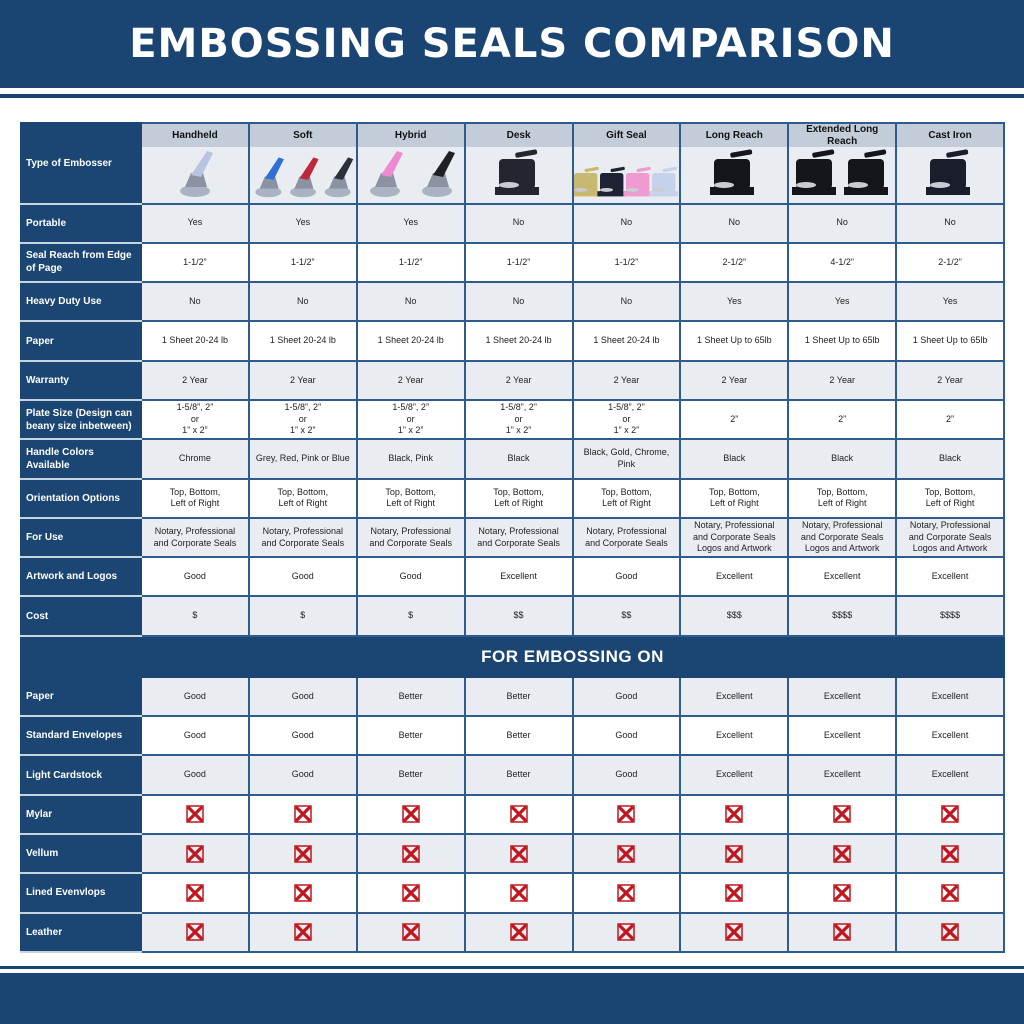 This screenshot has height=1024, width=1024. Describe the element at coordinates (81, 341) in the screenshot. I see `row-label: Paper` at that location.